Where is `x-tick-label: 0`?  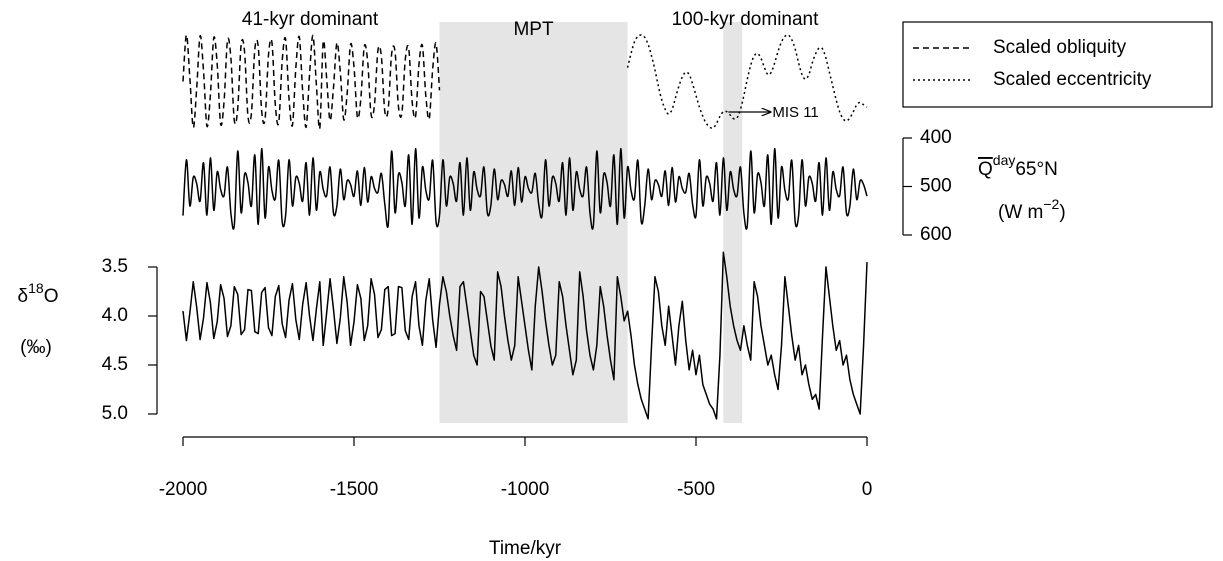
x-tick-label: 0 is located at coordinates (867, 489).